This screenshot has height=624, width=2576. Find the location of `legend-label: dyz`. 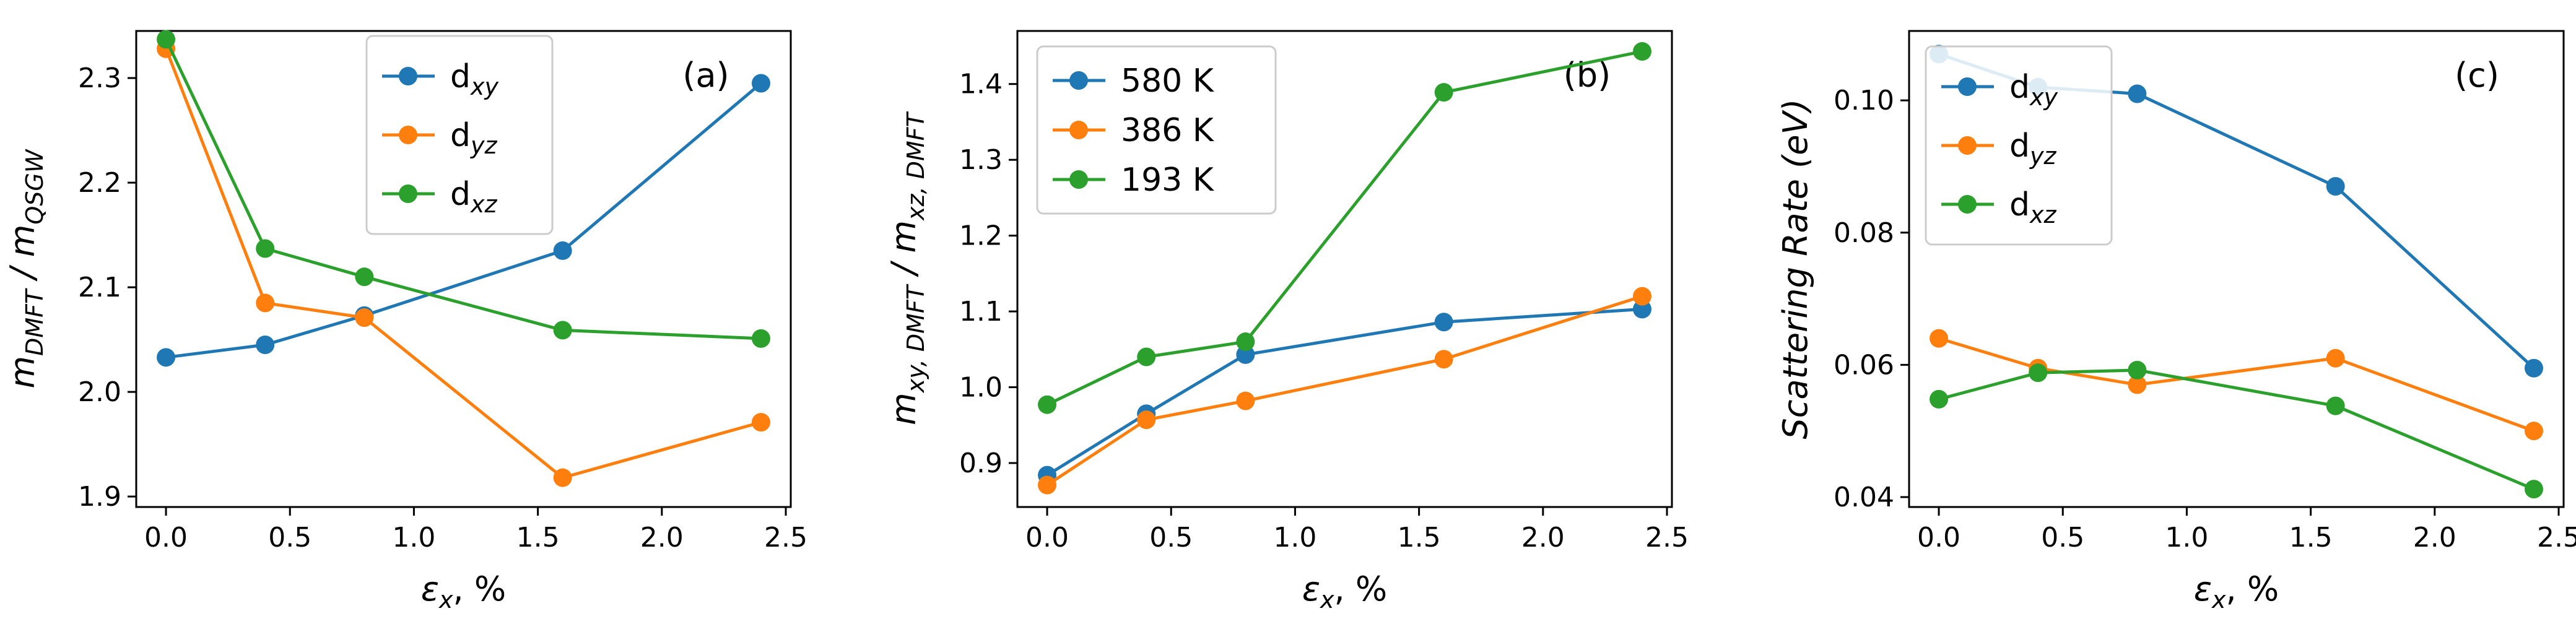

legend-label: dyz is located at coordinates (474, 138).